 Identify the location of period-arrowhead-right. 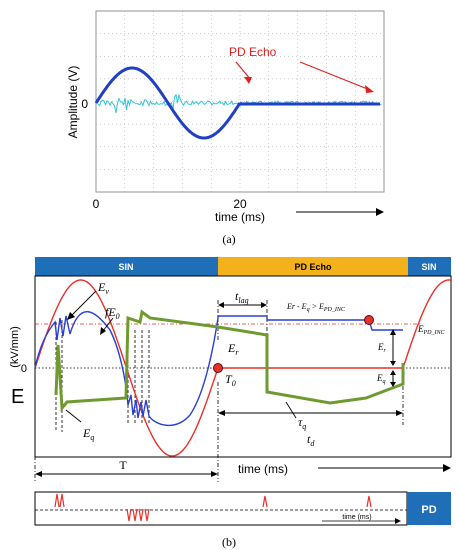
(214, 474).